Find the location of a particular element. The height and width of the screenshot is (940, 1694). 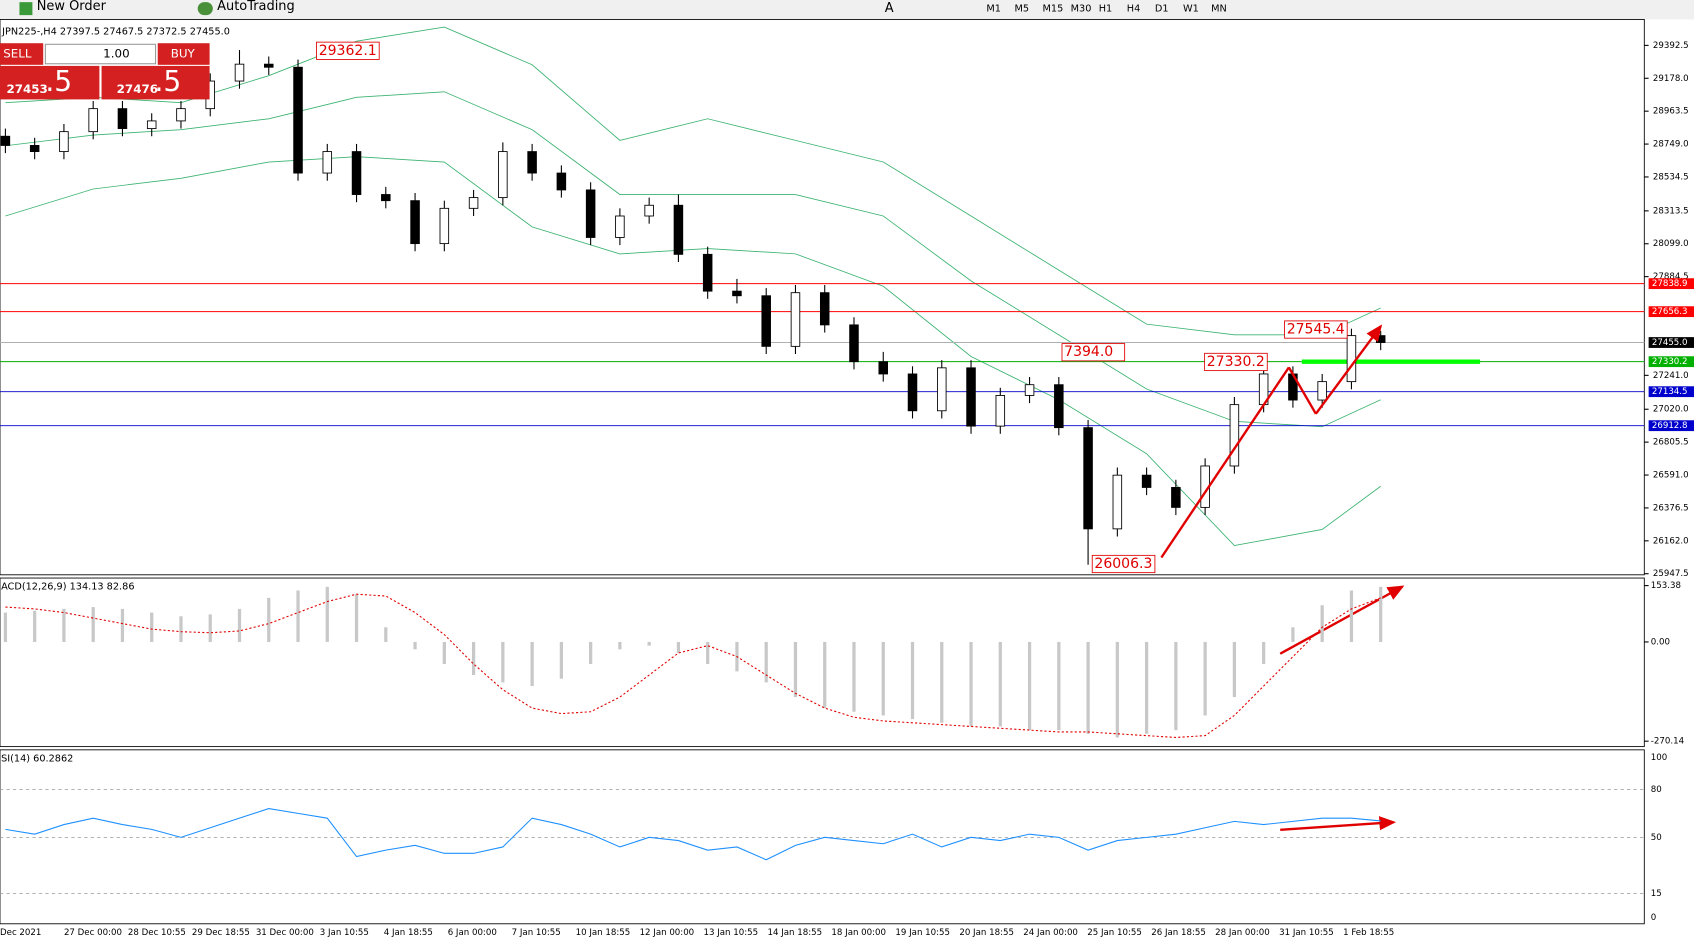

sell-button: SELL is located at coordinates (17, 54).